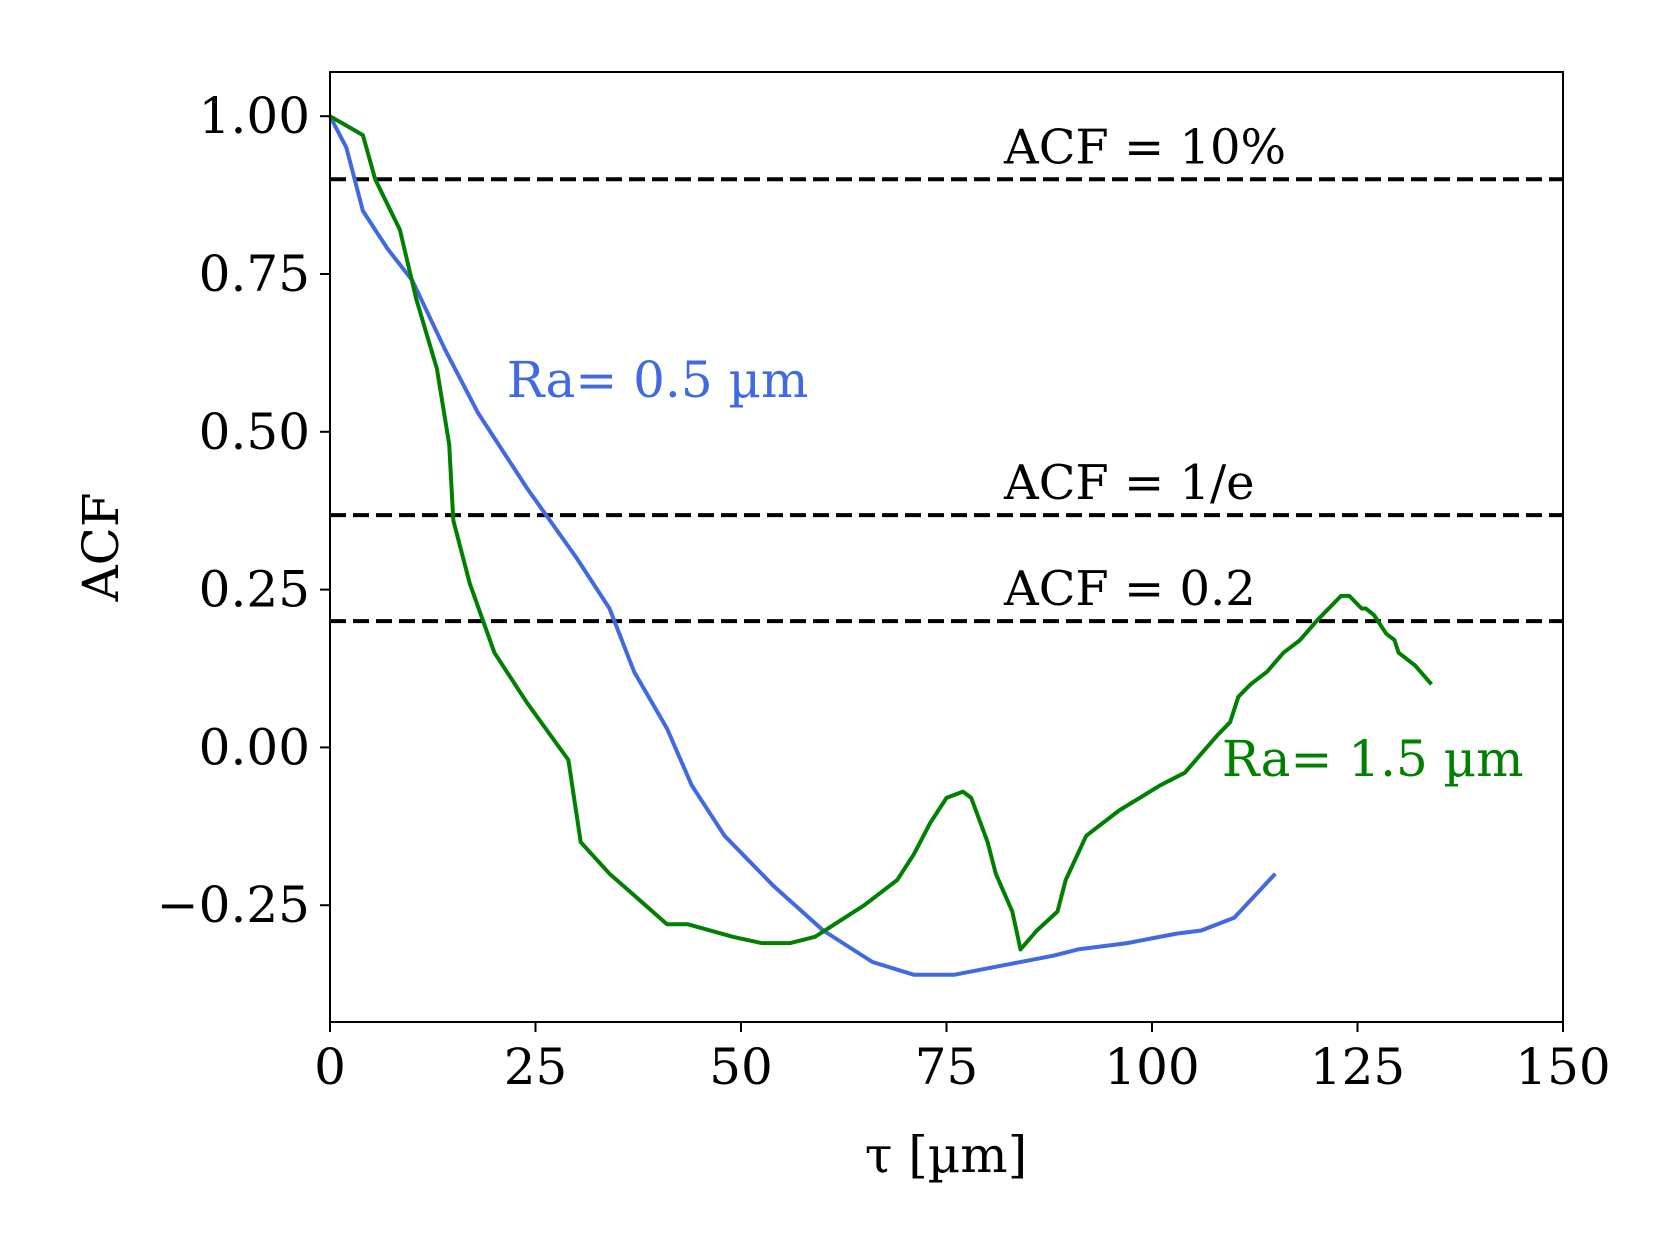  What do you see at coordinates (254, 116) in the screenshot?
I see `y-tick-label-0: 1.00` at bounding box center [254, 116].